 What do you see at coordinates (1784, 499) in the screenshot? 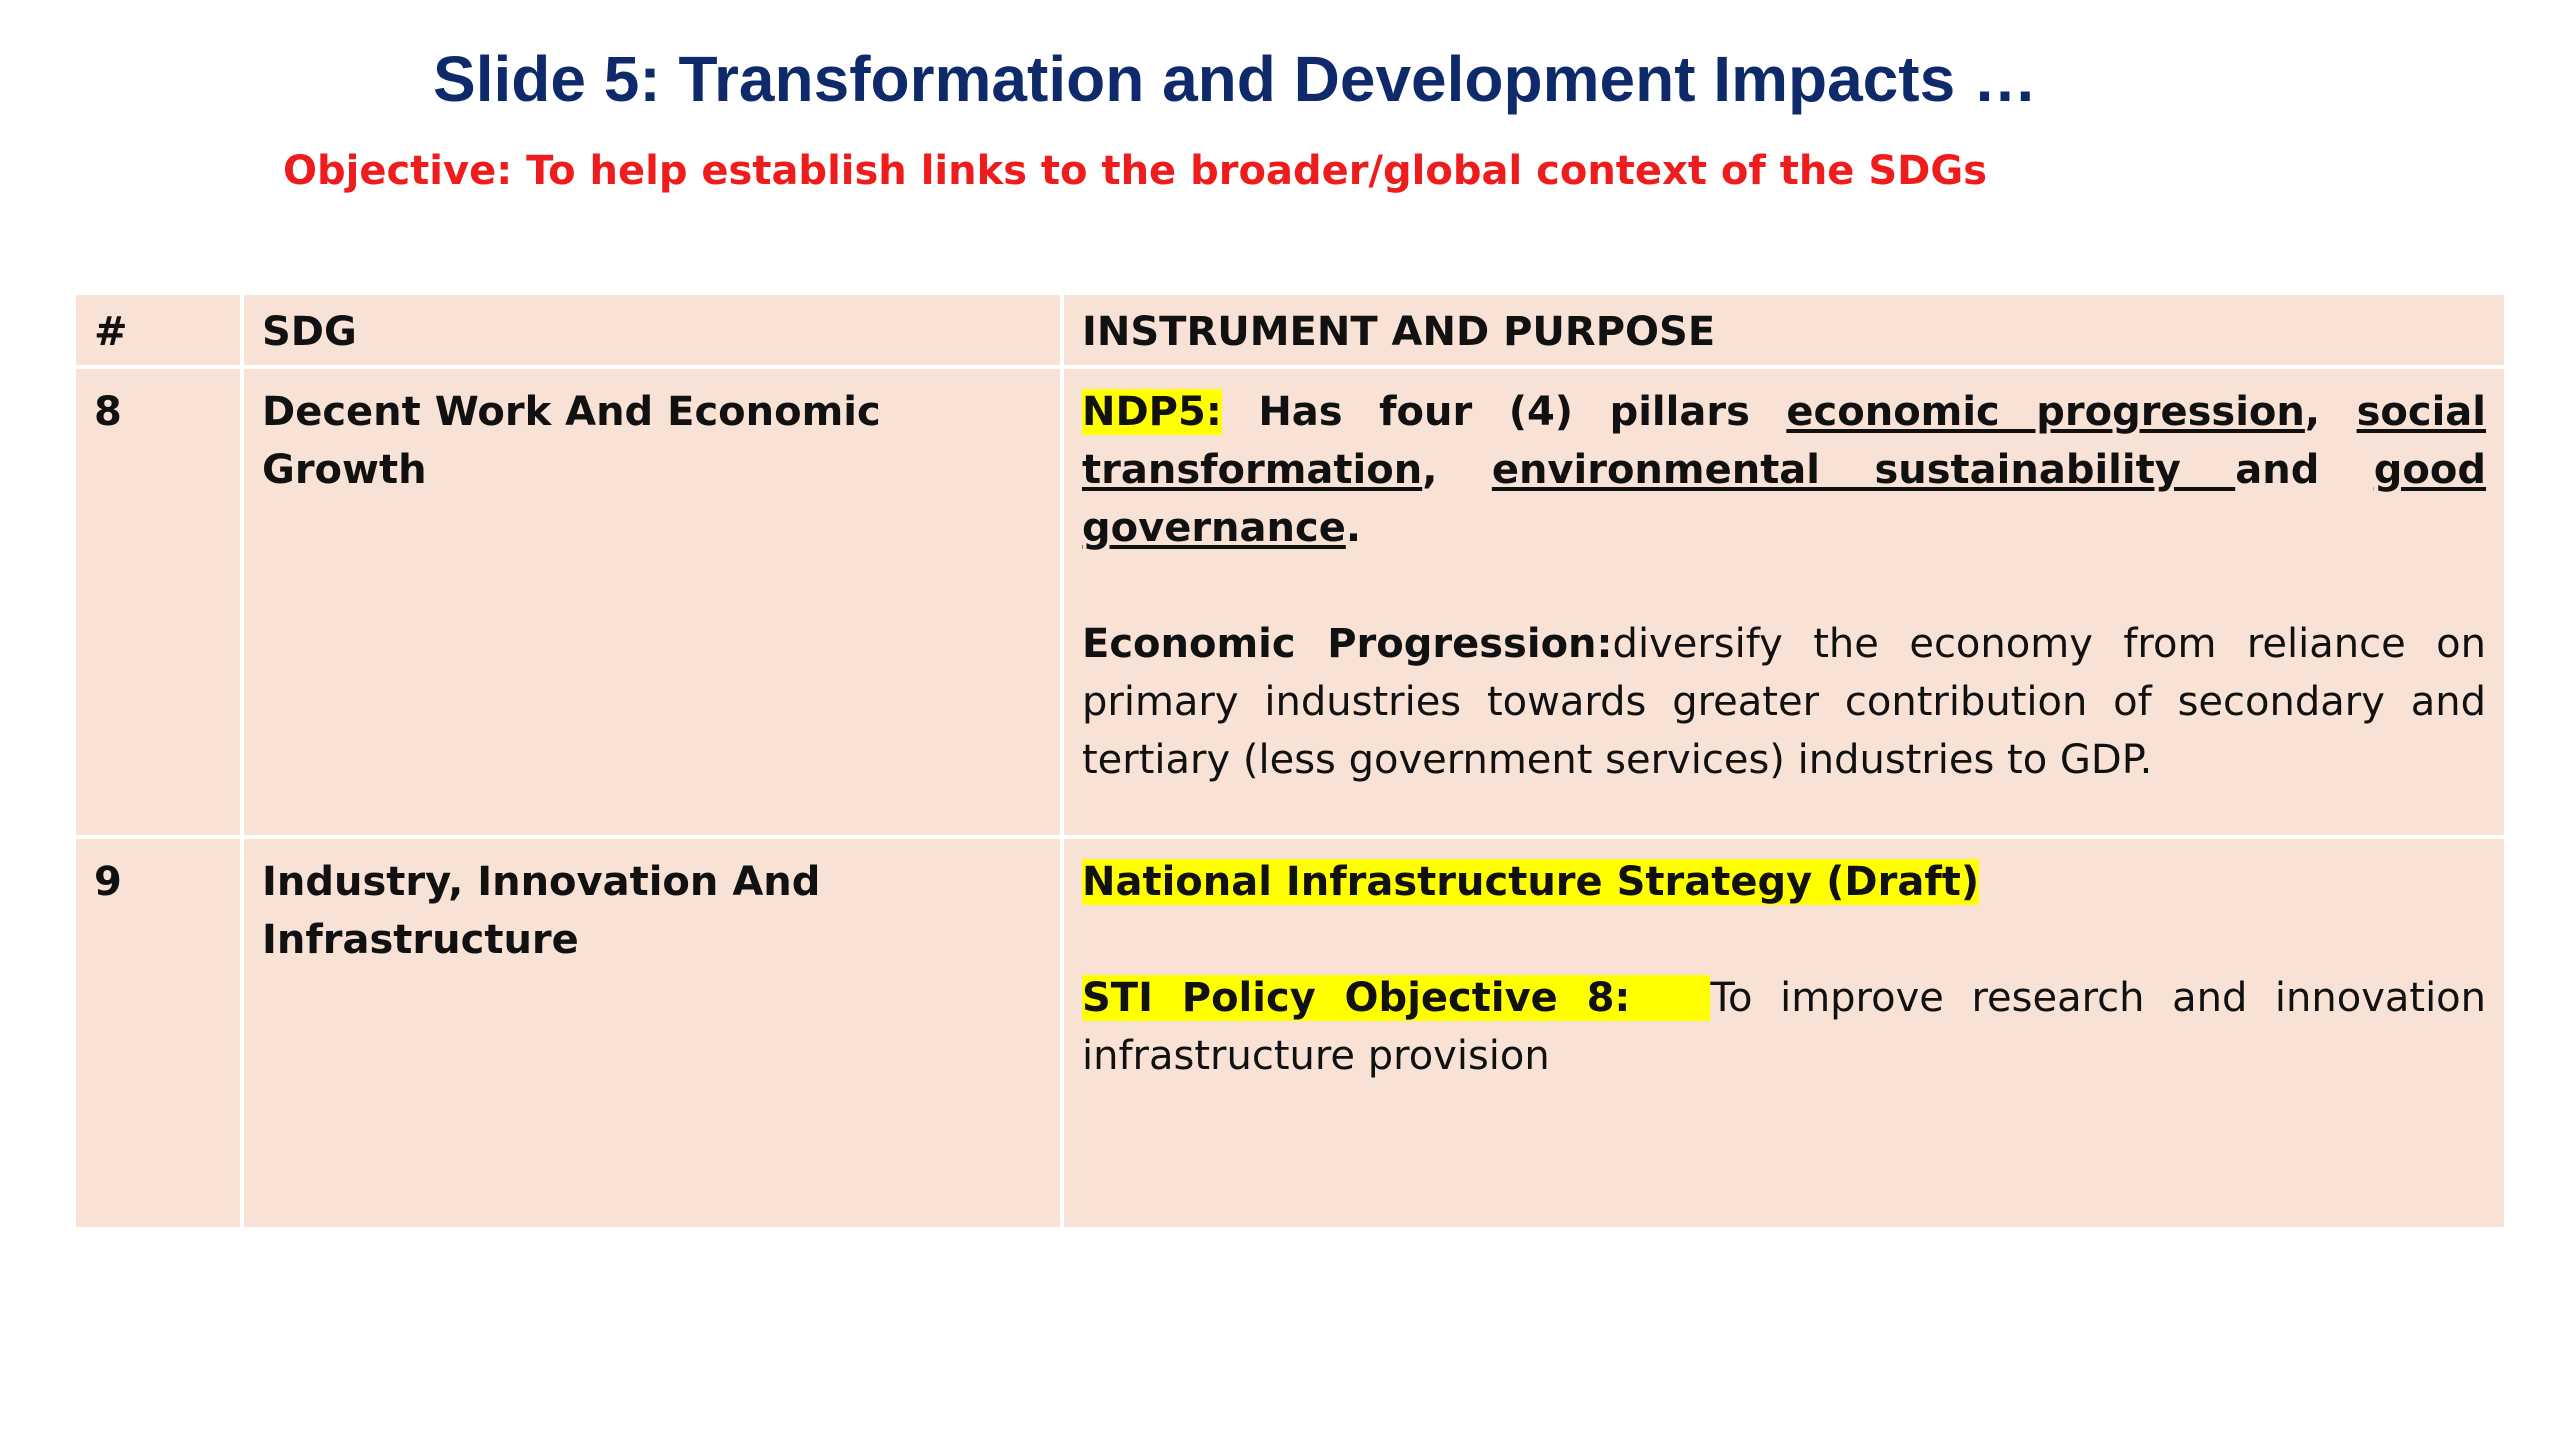
I see `pillar-good-governance: good governance` at bounding box center [1784, 499].